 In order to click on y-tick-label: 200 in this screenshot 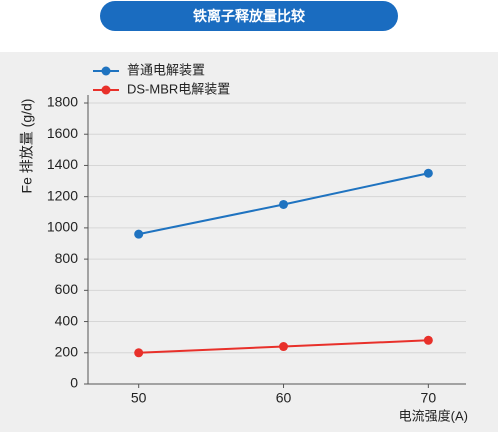, I will do `click(67, 351)`.